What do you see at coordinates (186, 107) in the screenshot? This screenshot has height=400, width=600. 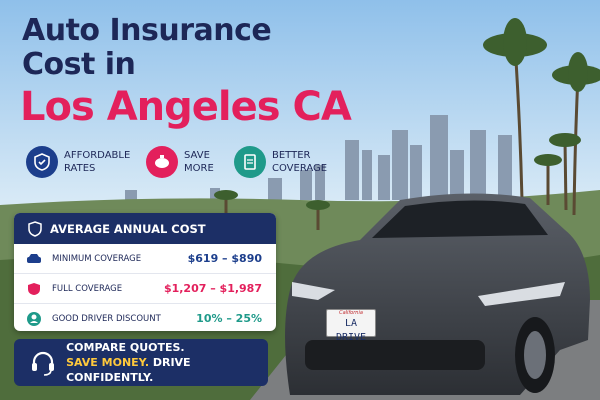 I see `title-city: Los Angeles CA` at bounding box center [186, 107].